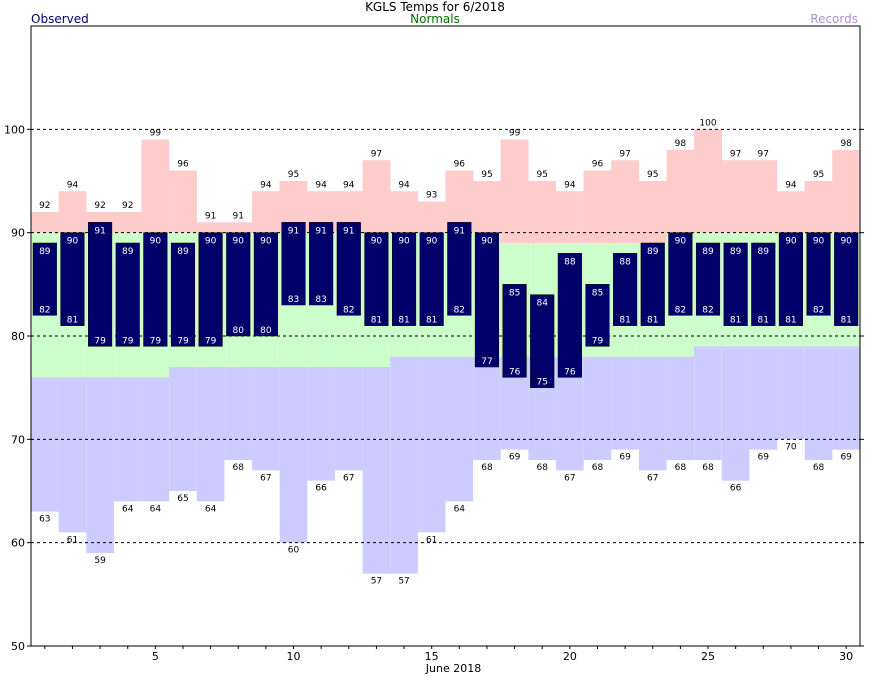 The height and width of the screenshot is (676, 870). What do you see at coordinates (320, 300) in the screenshot?
I see `observed-low-label: 83` at bounding box center [320, 300].